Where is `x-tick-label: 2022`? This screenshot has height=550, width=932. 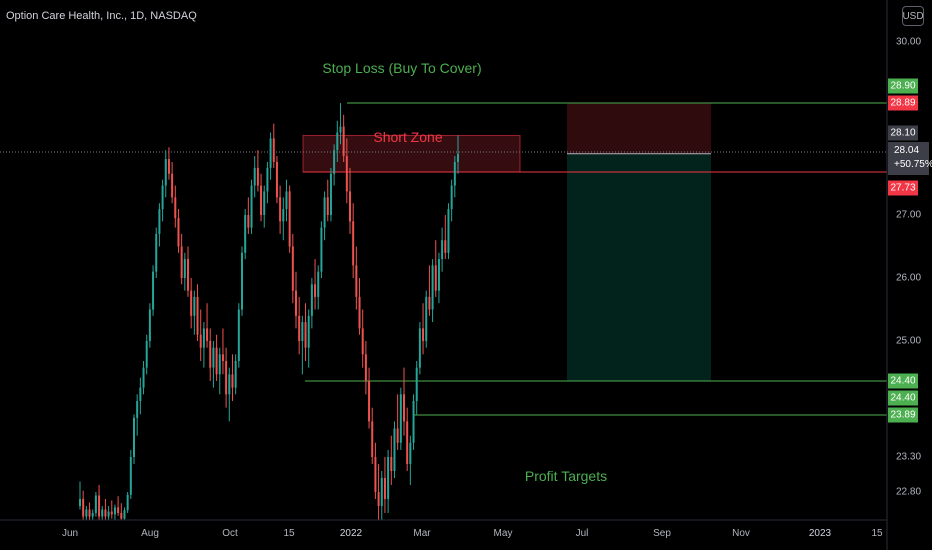 x-tick-label: 2022 is located at coordinates (351, 533).